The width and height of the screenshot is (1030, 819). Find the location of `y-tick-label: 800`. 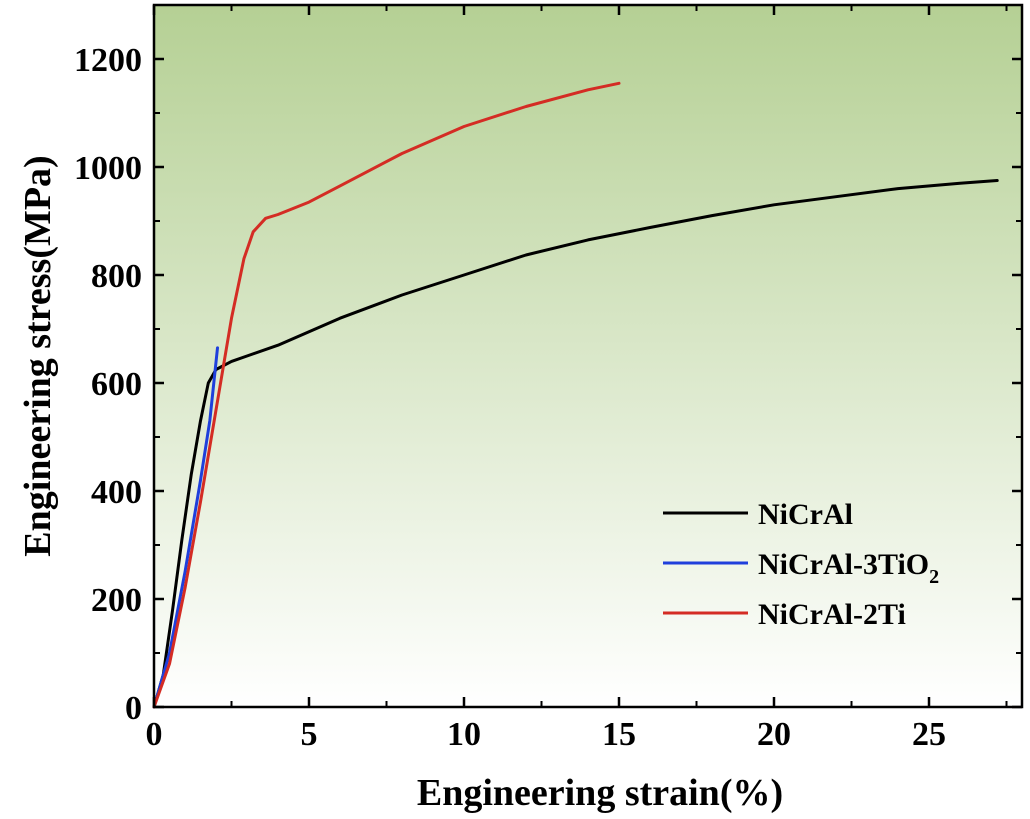

y-tick-label: 800 is located at coordinates (116, 276).